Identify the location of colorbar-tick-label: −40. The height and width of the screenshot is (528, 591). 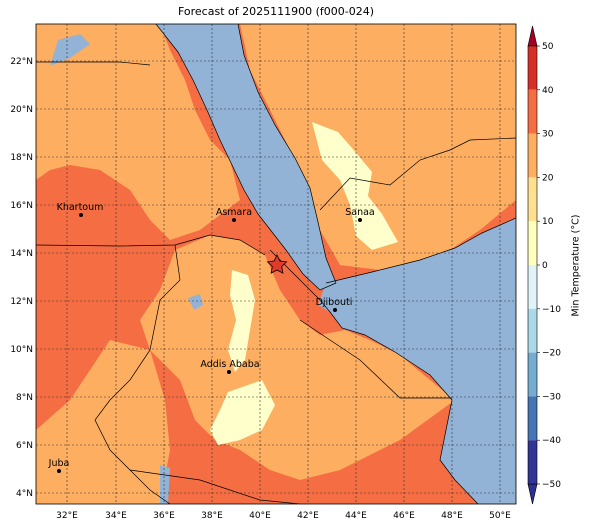
(551, 441).